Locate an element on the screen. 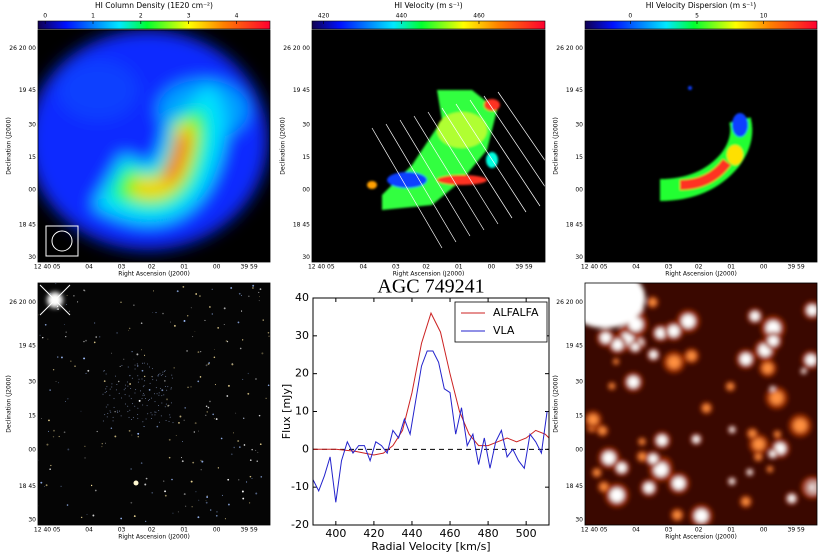 The image size is (830, 554). legend-label: ALFALFA is located at coordinates (516, 312).